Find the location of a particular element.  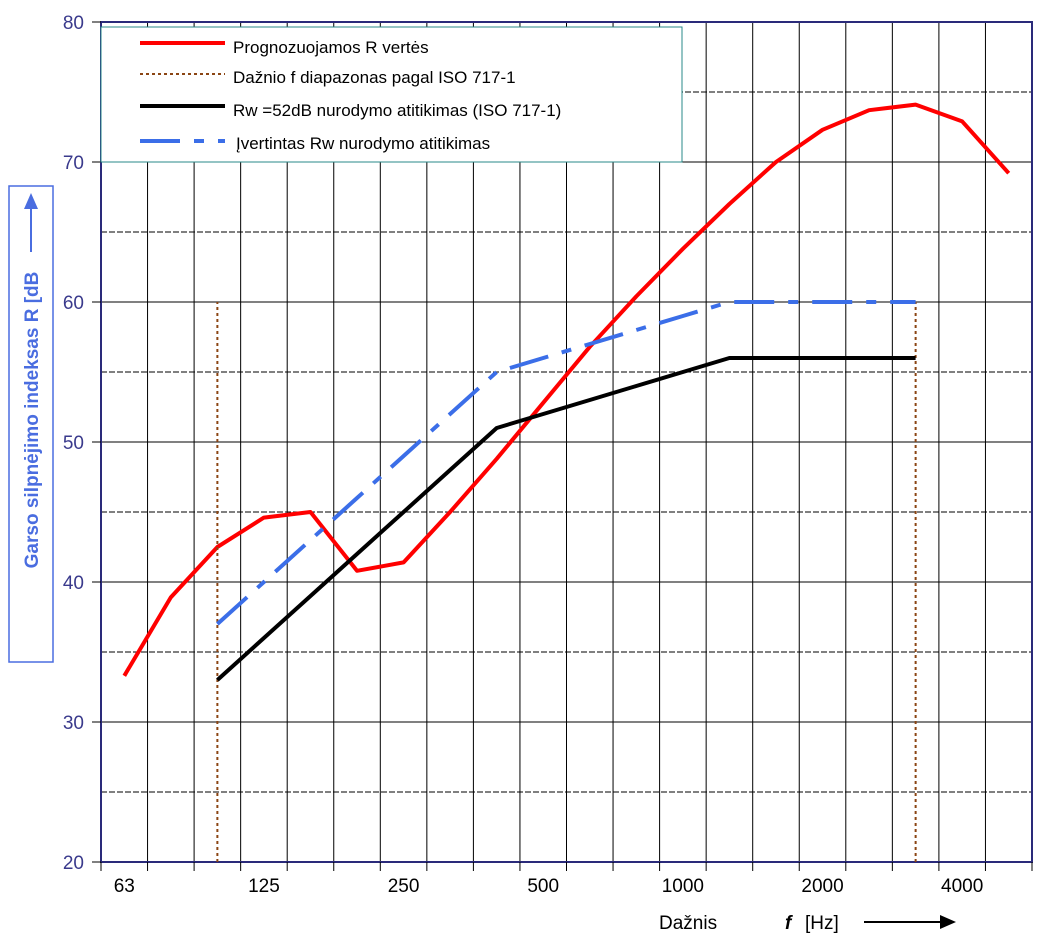

y-axis-label-box is located at coordinates (31, 424).